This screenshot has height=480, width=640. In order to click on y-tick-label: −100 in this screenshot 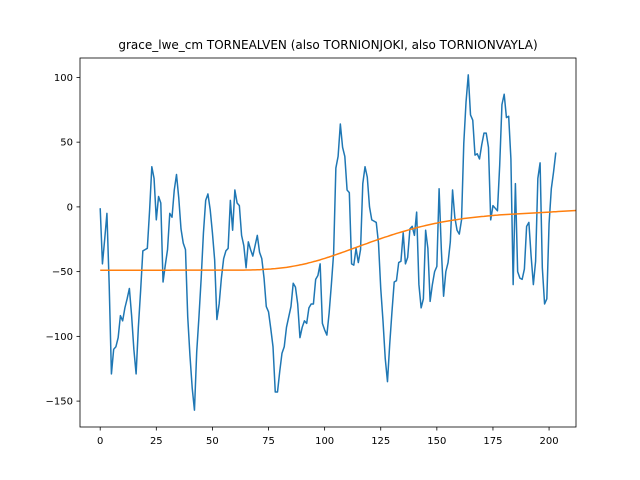, I will do `click(59, 337)`.